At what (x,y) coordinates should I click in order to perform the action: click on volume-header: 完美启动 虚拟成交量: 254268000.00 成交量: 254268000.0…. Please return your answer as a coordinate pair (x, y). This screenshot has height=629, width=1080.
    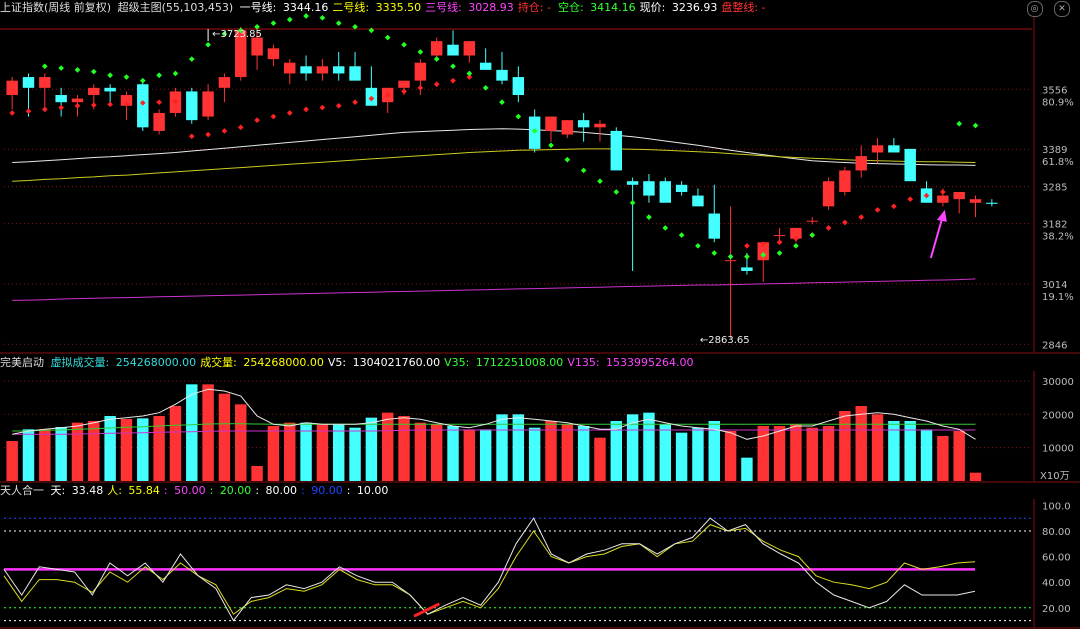
    Looking at the image, I should click on (350, 363).